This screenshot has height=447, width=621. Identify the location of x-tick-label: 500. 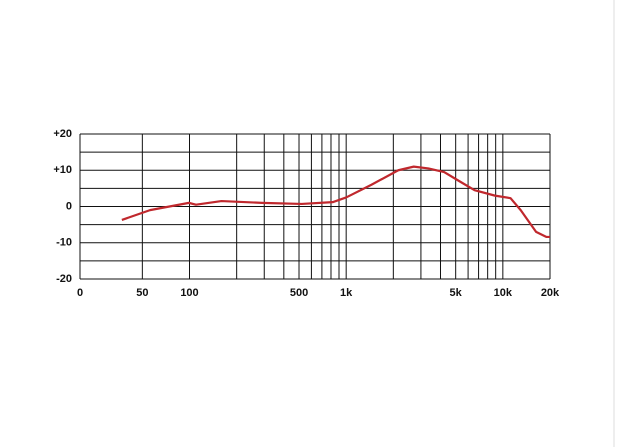
(299, 293).